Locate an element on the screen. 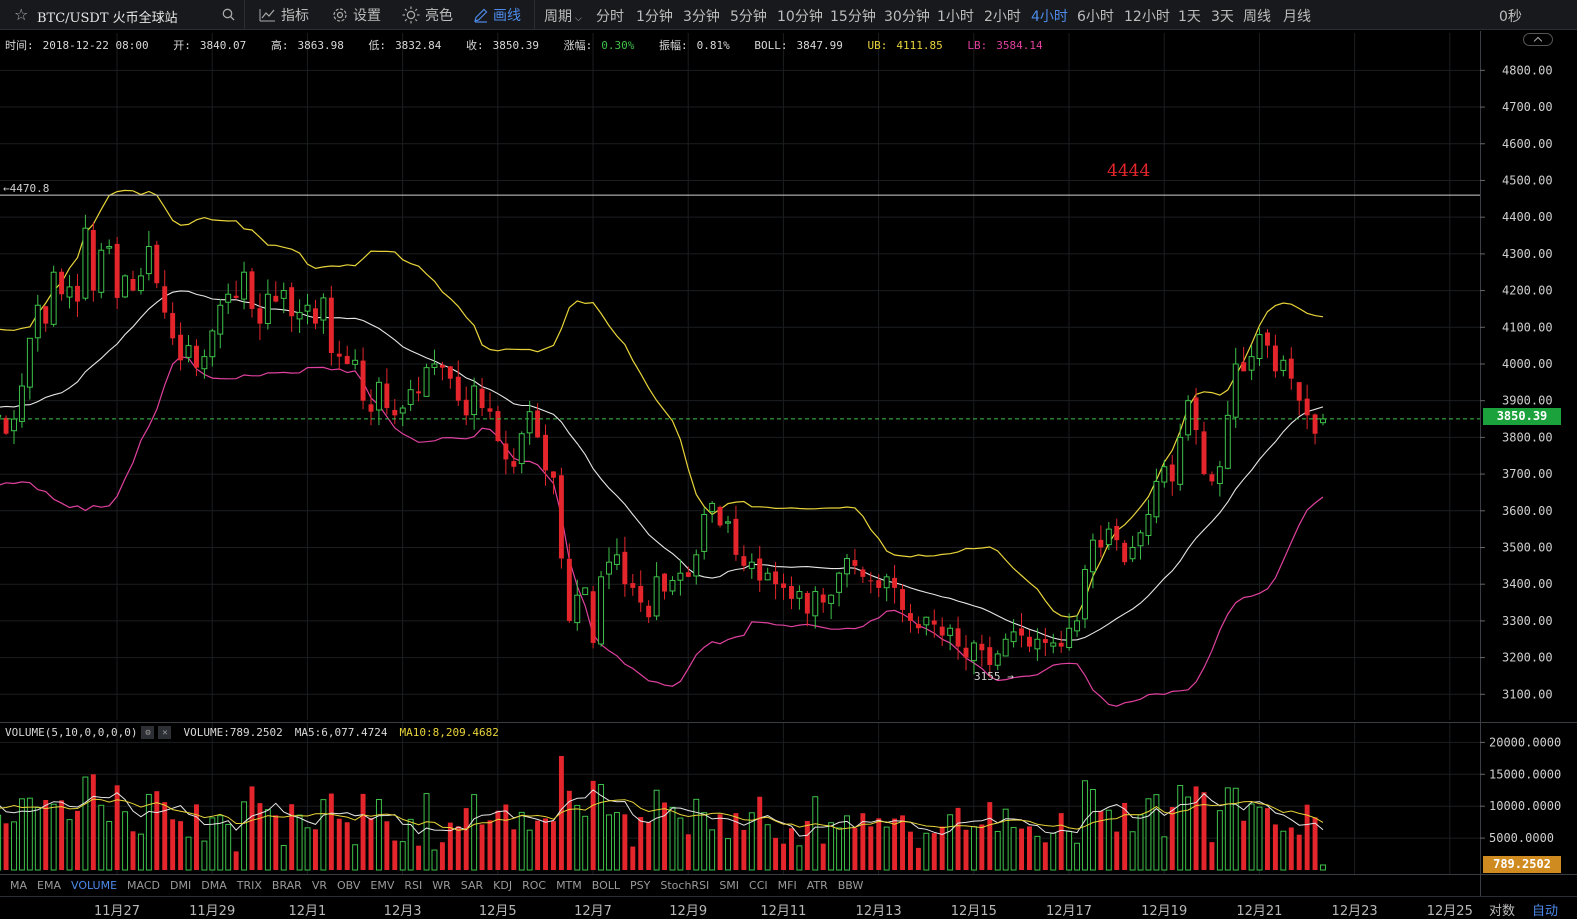 Image resolution: width=1577 pixels, height=919 pixels. indicator-tab-mtm: MTM is located at coordinates (569, 885).